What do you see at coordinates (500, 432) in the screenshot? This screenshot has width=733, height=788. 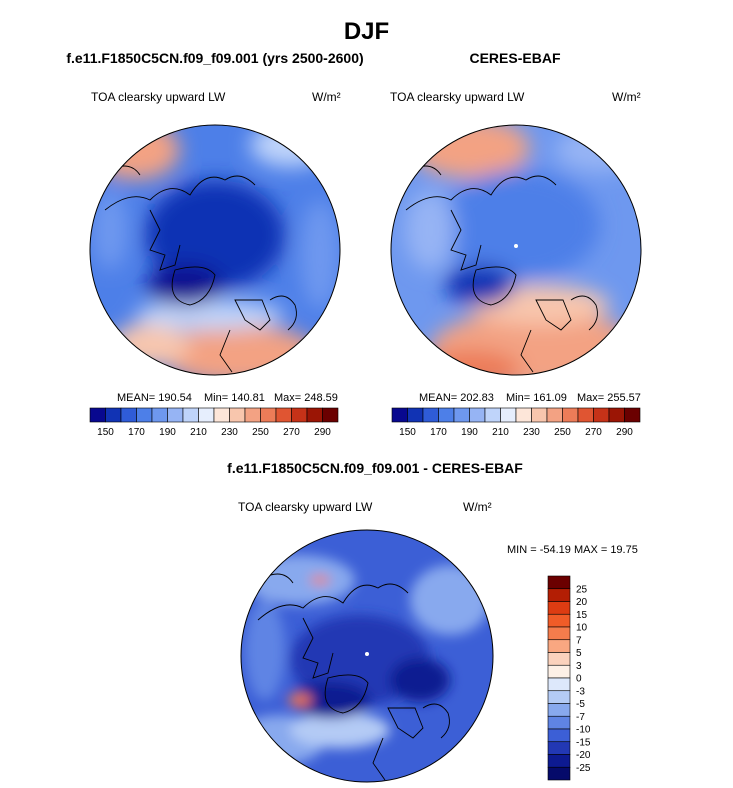 I see `right-colorbar-tick-label: 210` at bounding box center [500, 432].